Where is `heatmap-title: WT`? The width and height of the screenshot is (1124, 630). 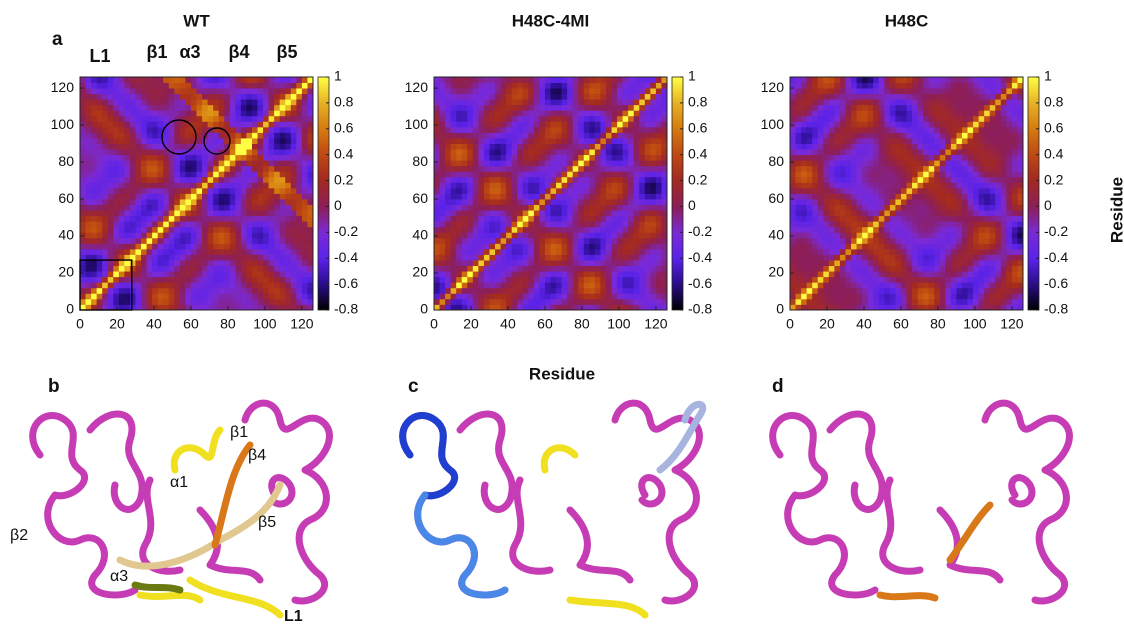 heatmap-title: WT is located at coordinates (196, 20).